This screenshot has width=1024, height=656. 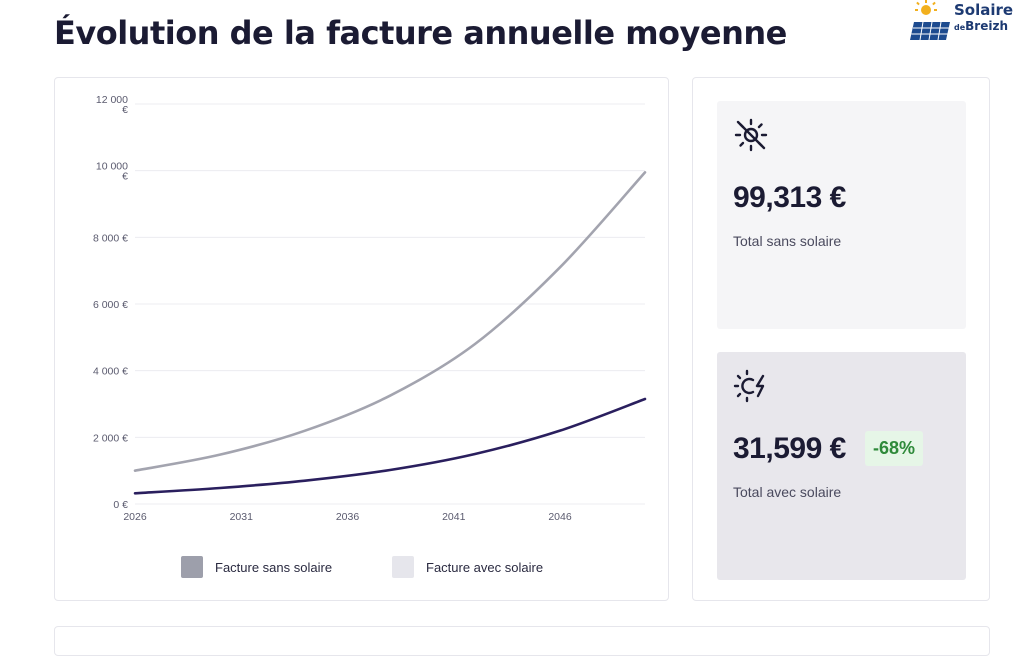 I want to click on legend-item-sans-solaire: Facture sans solaire, so click(x=256, y=567).